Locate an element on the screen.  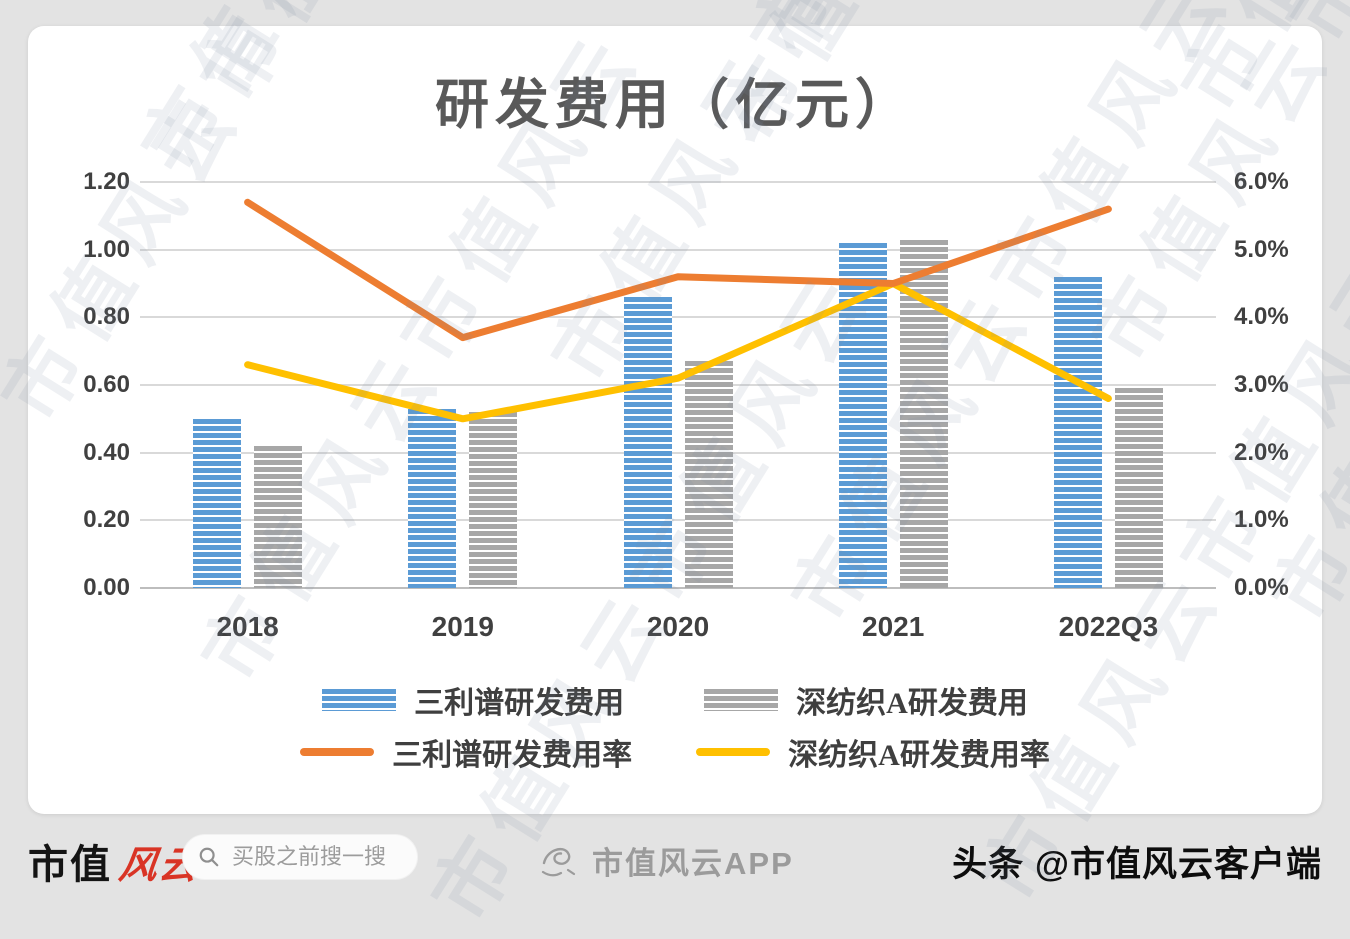
x-axis-label: 2021 is located at coordinates (893, 626).